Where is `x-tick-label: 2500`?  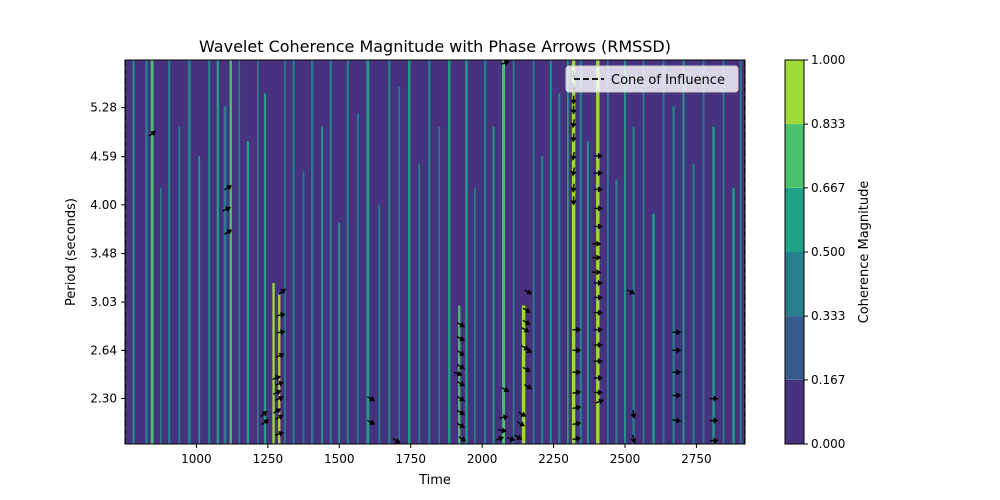
x-tick-label: 2500 is located at coordinates (625, 459).